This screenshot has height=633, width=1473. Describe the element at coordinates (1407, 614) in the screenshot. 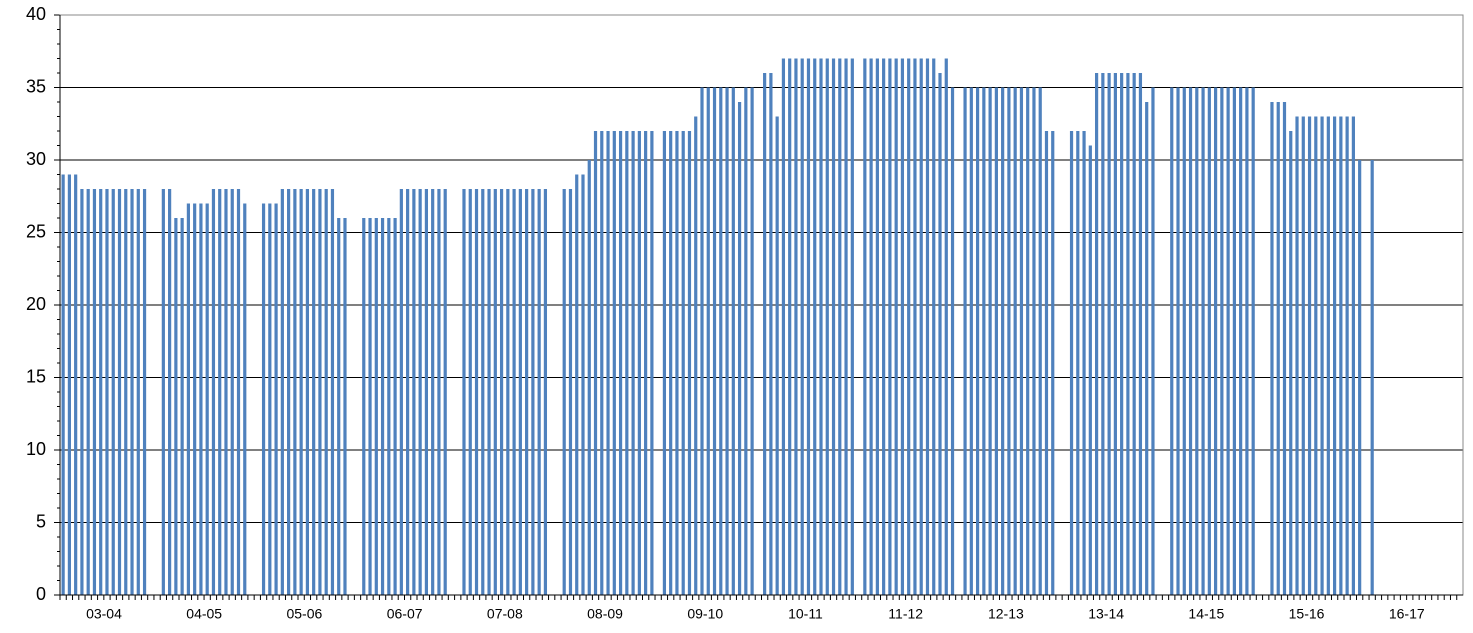

I see `x-tick-label: 16-17` at that location.